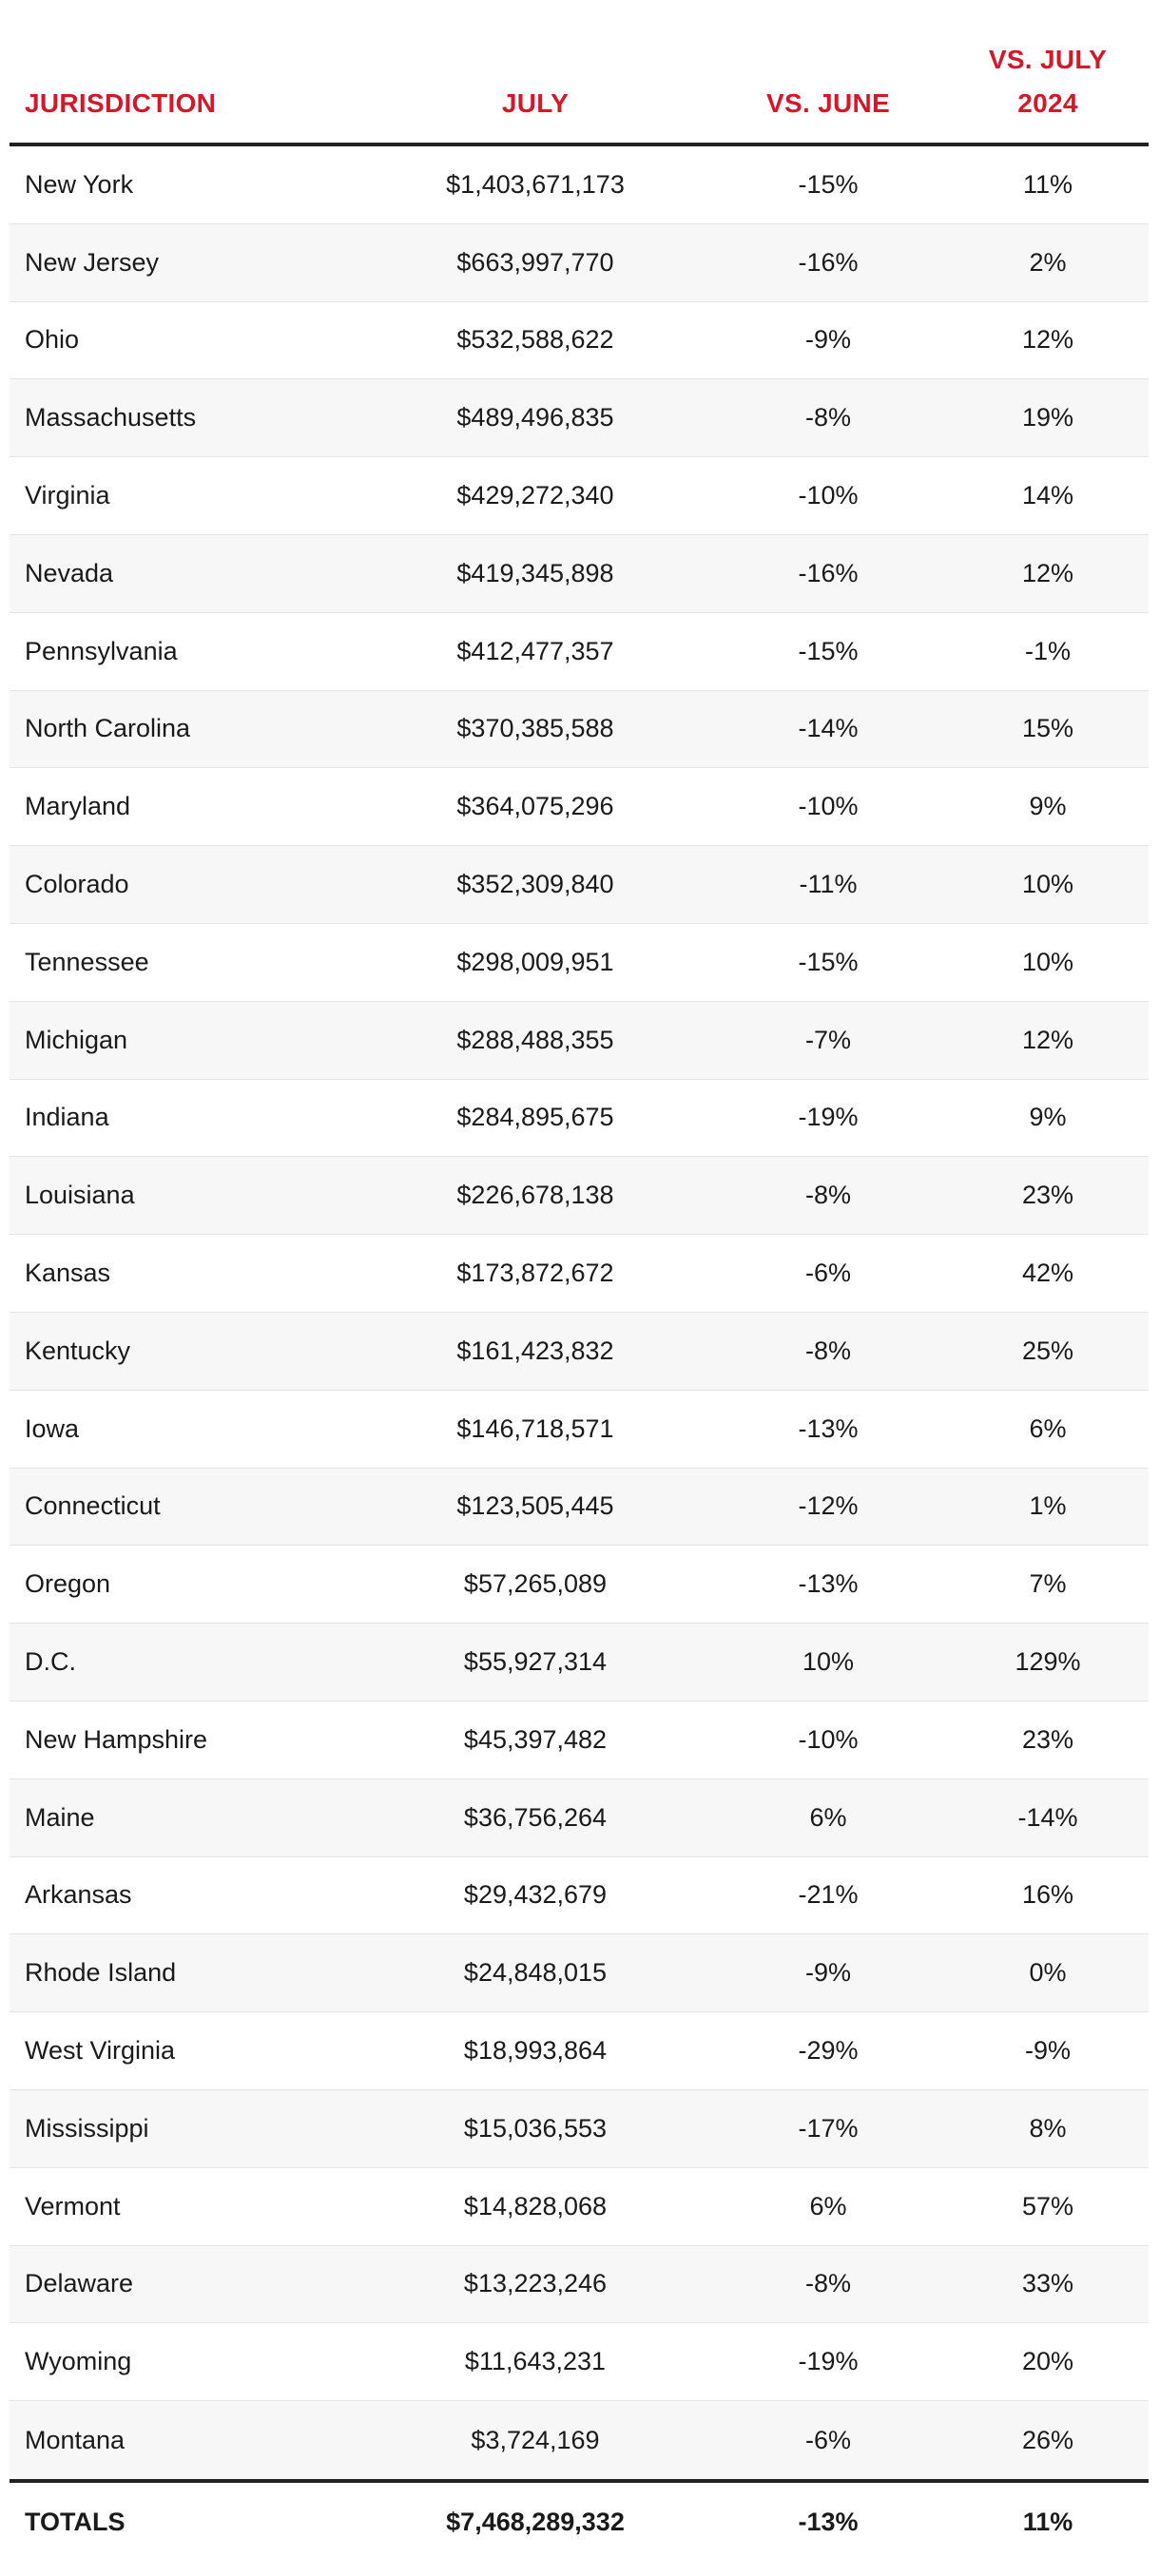 The width and height of the screenshot is (1160, 2576). What do you see at coordinates (535, 1196) in the screenshot?
I see `cell-july: $226,678,138` at bounding box center [535, 1196].